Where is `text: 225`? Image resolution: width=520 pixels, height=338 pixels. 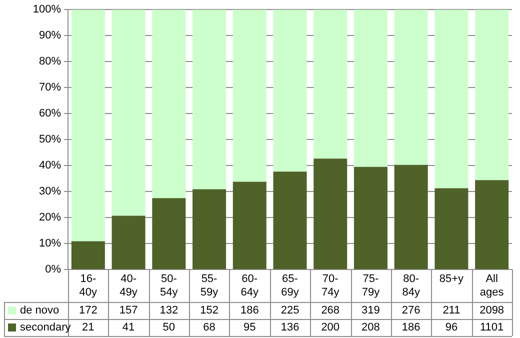
text: 225 is located at coordinates (290, 310).